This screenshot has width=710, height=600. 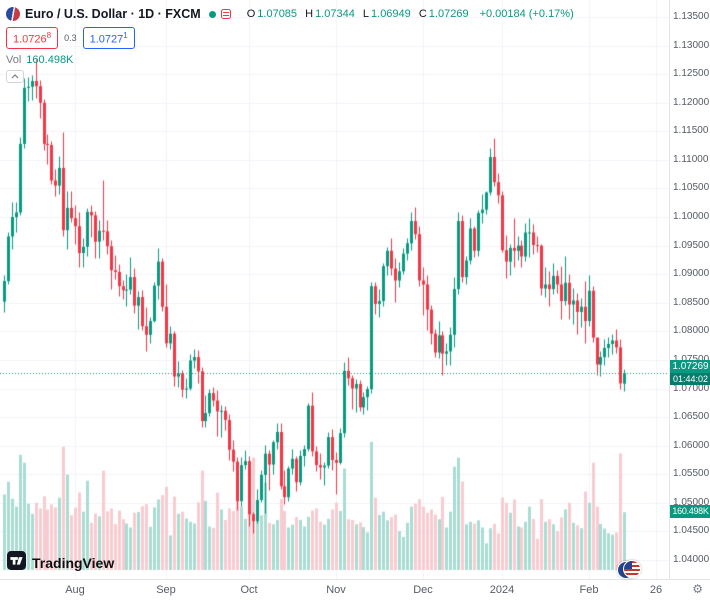 What do you see at coordinates (212, 14) in the screenshot?
I see `status-dot-icon` at bounding box center [212, 14].